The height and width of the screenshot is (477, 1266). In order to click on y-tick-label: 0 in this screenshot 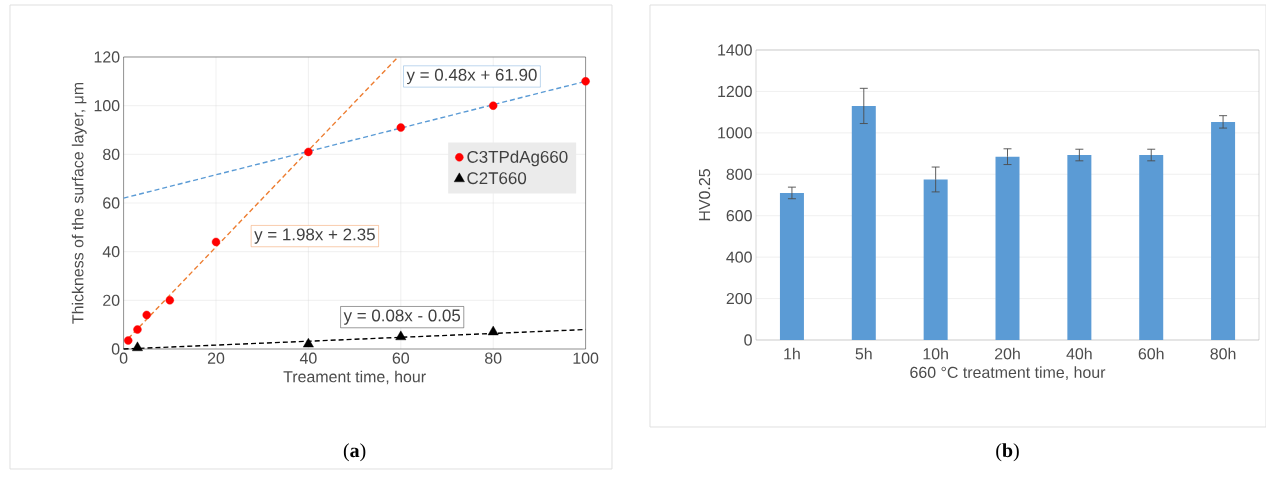, I will do `click(748, 340)`.